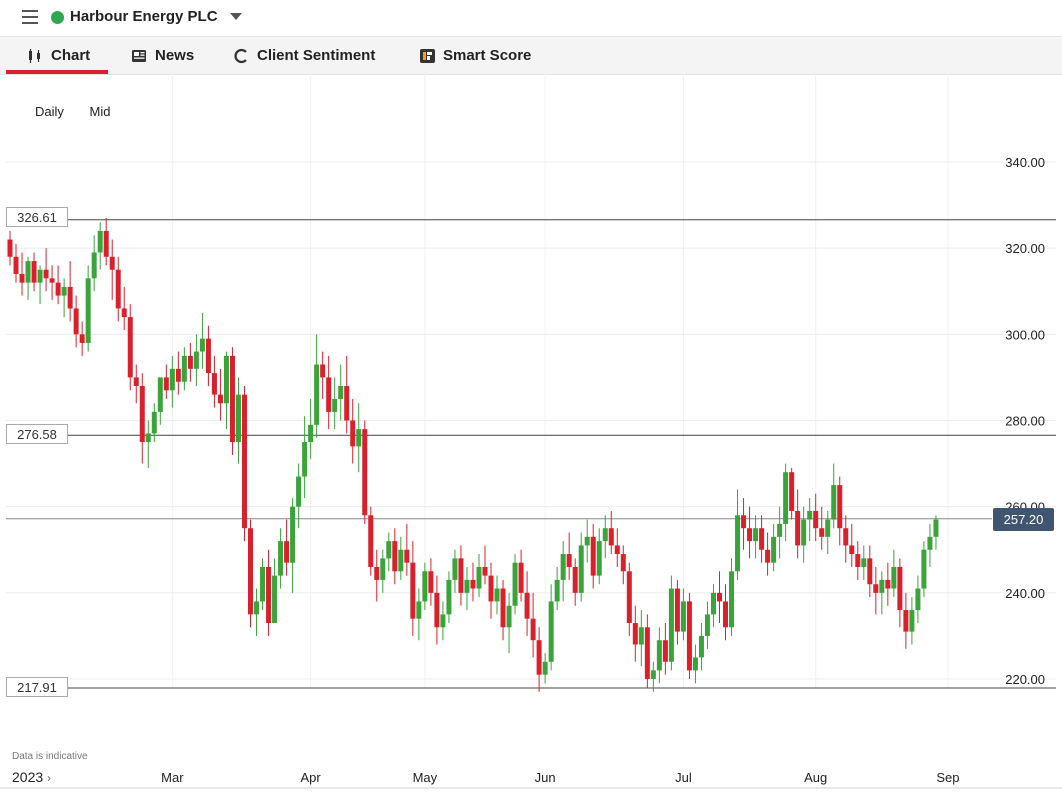  What do you see at coordinates (947, 777) in the screenshot?
I see `x-tick-label: Sep` at bounding box center [947, 777].